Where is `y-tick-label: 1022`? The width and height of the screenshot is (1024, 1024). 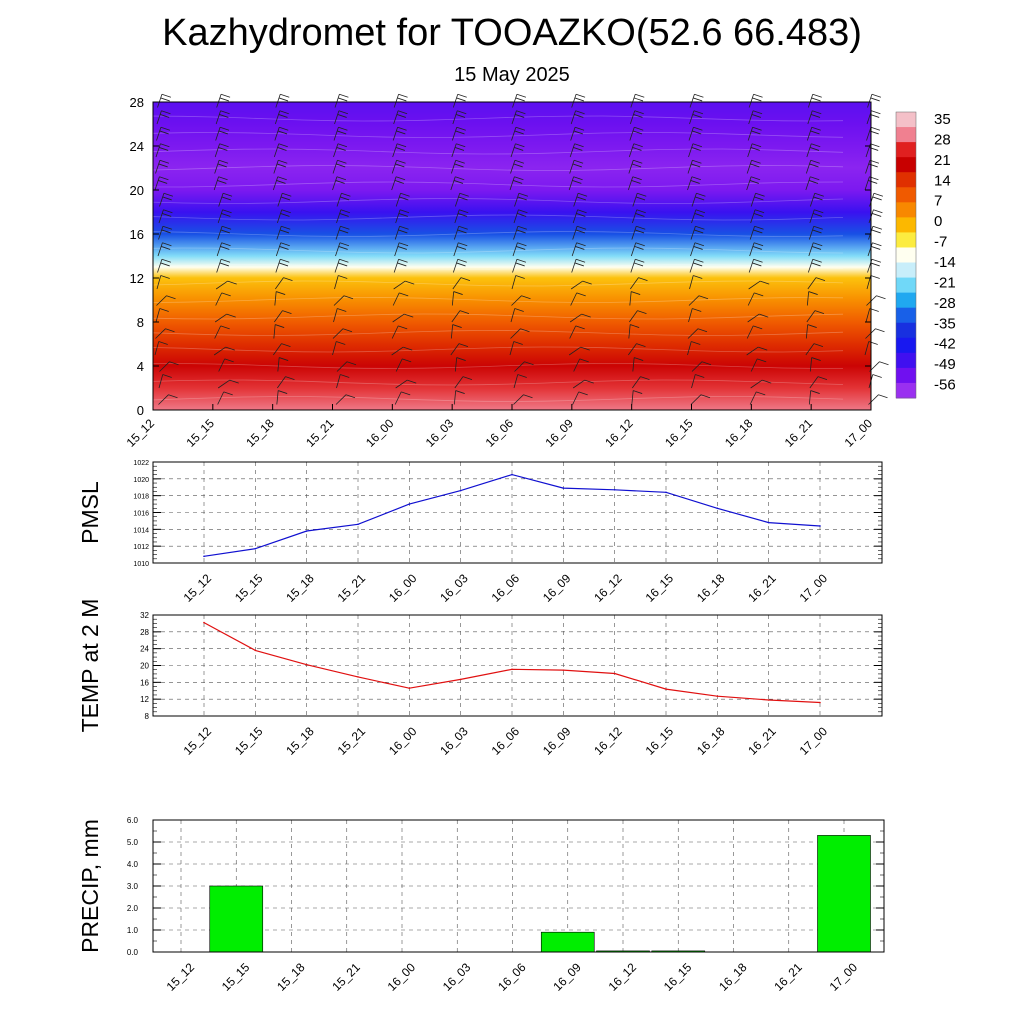 y-tick-label: 1022 is located at coordinates (141, 463).